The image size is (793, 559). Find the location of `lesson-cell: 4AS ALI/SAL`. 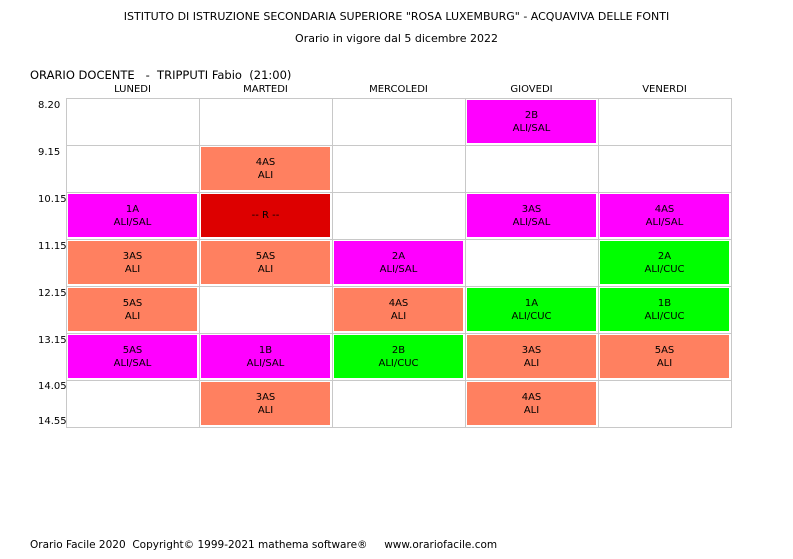

lesson-cell: 4AS ALI/SAL is located at coordinates (664, 215).